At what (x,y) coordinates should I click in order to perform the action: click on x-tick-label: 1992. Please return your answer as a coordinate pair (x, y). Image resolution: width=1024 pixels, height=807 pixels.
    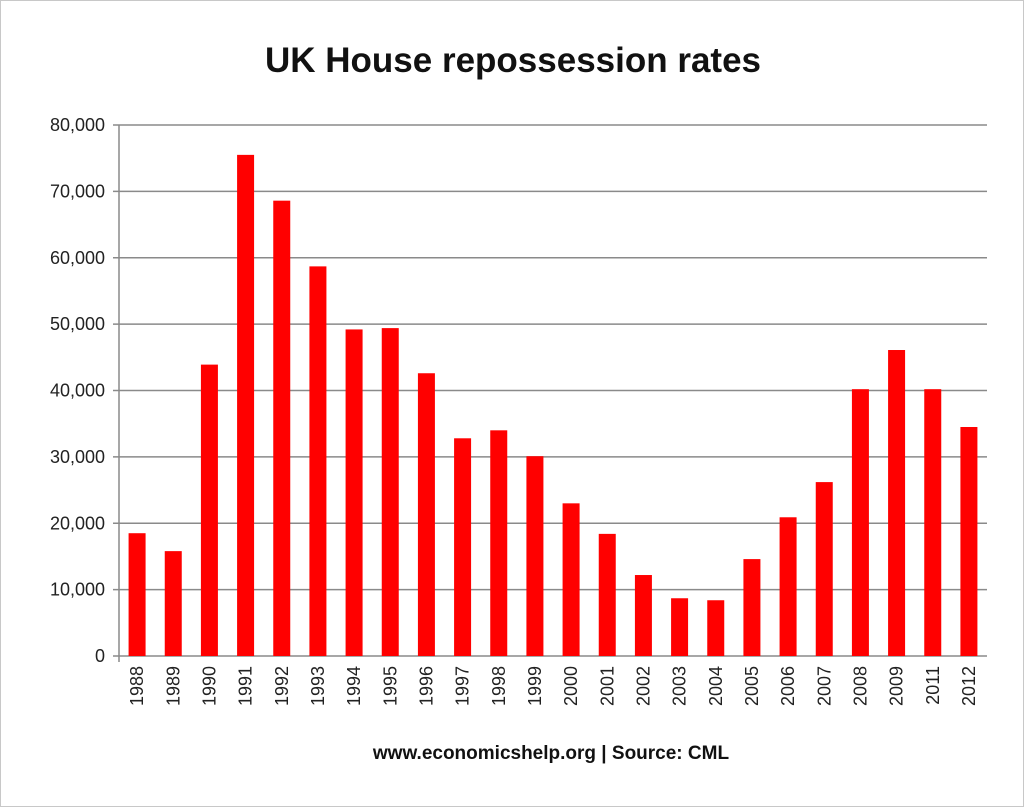
    Looking at the image, I should click on (282, 686).